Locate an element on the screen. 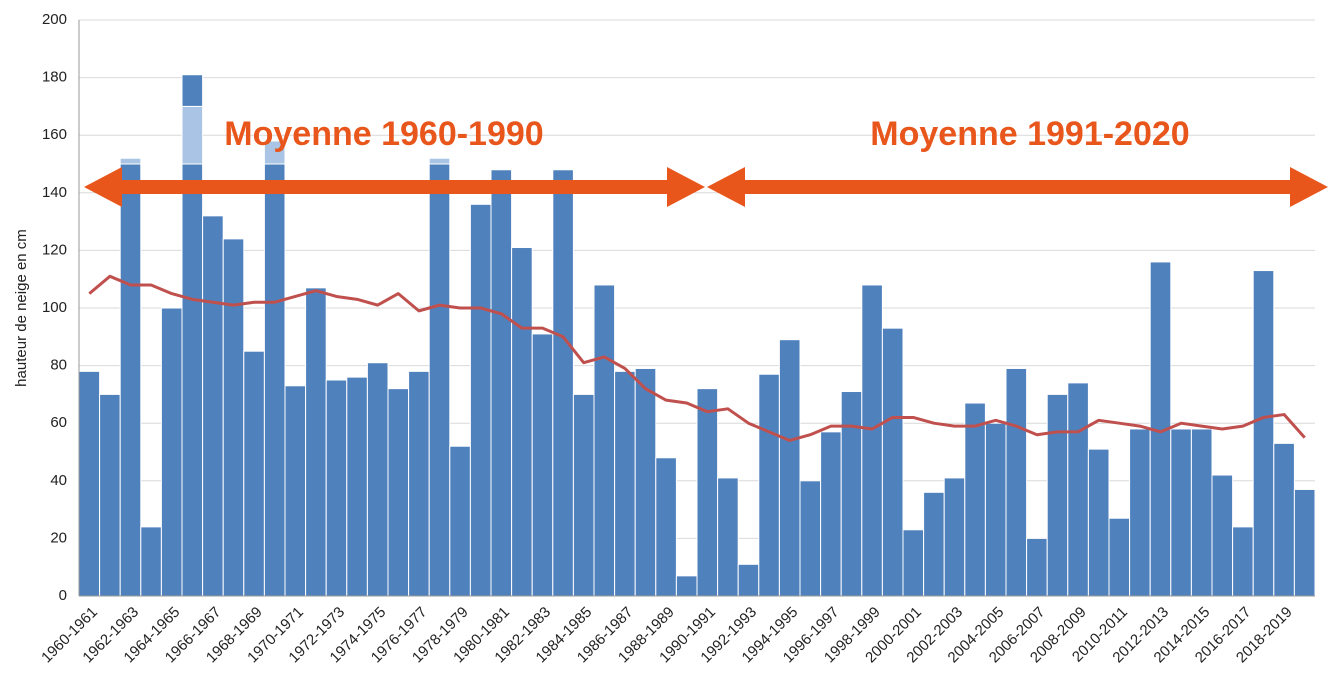  annotation: Moyenne 1960-1990 is located at coordinates (383, 134).